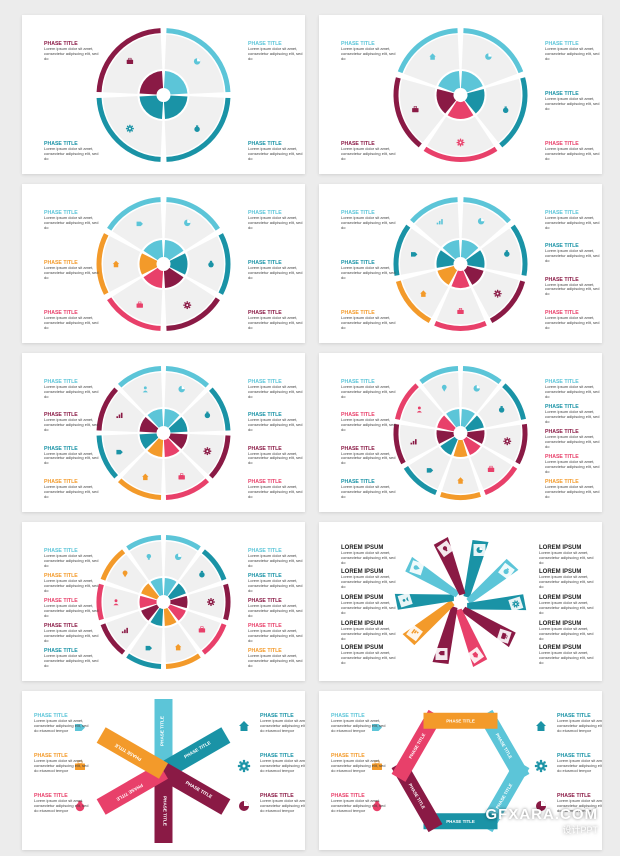 The width and height of the screenshot is (620, 856). I want to click on bulb-icon, so click(445, 549).